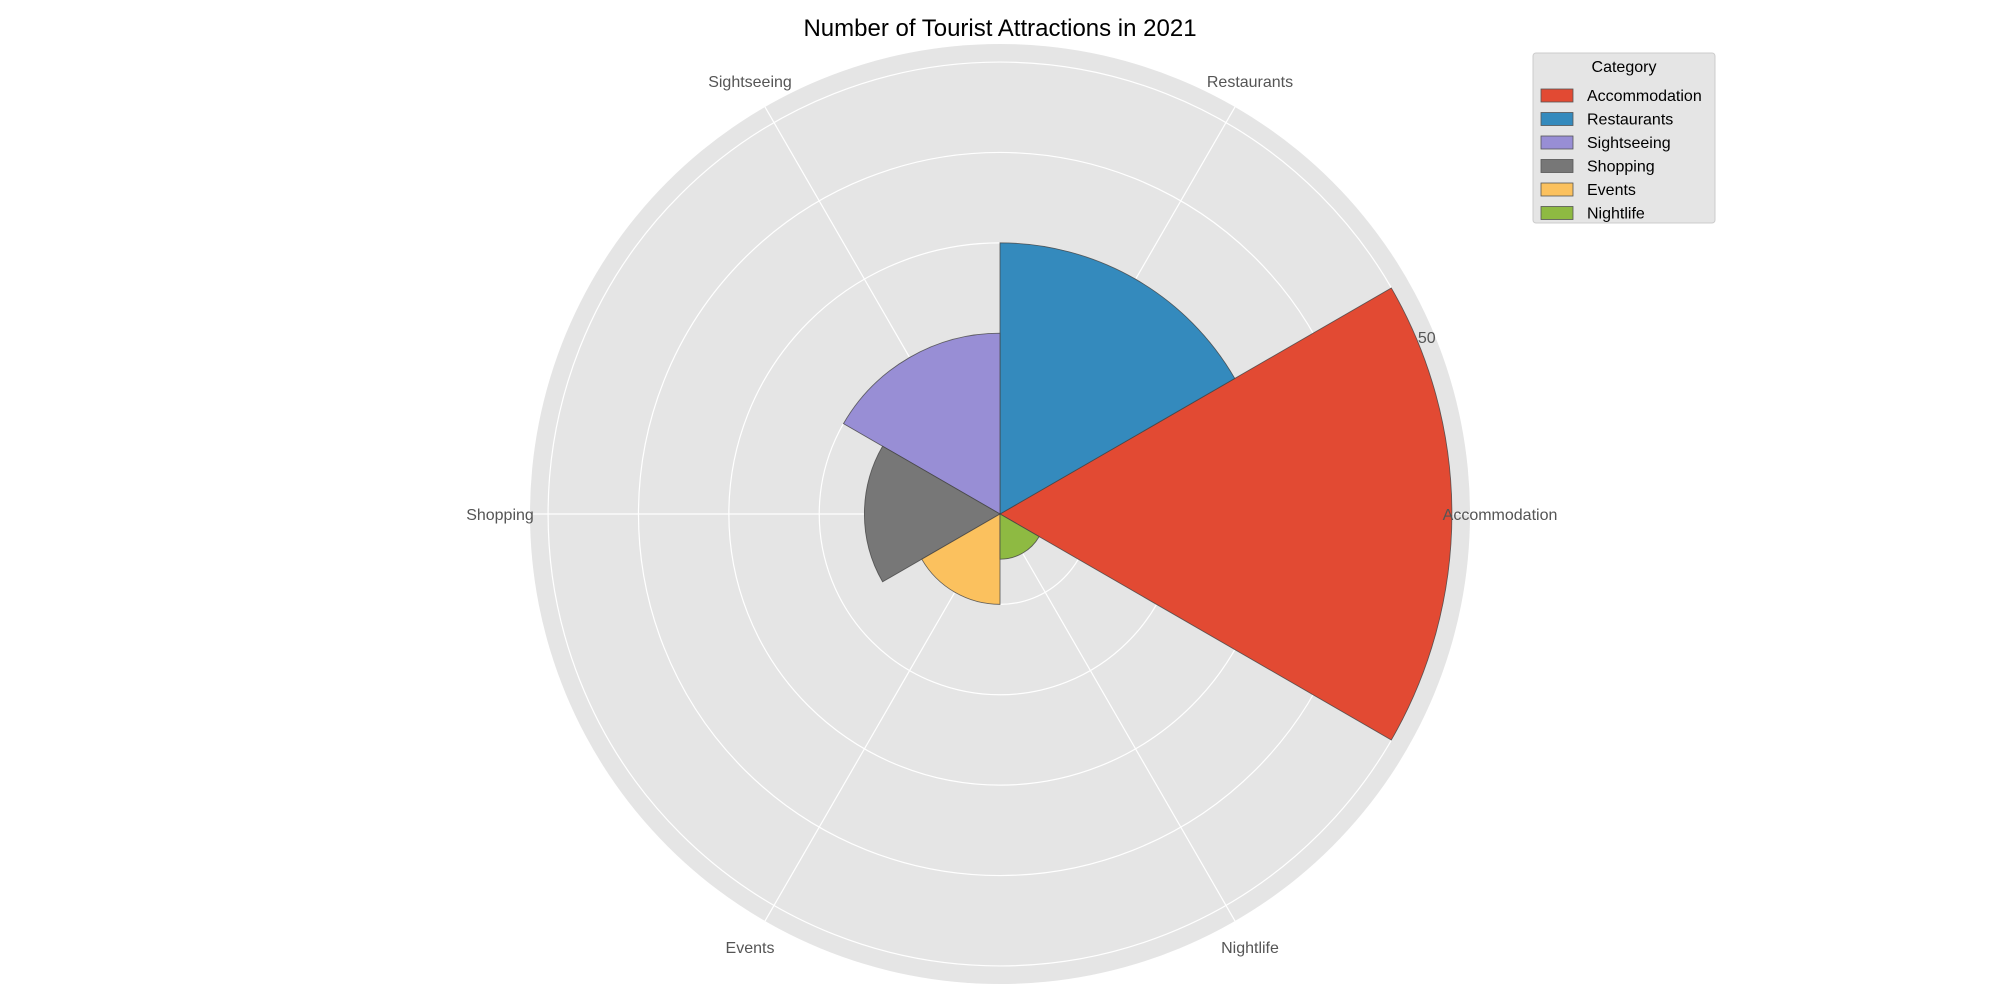 This screenshot has width=2000, height=1000. I want to click on legend-item: Nightlife, so click(1592, 214).